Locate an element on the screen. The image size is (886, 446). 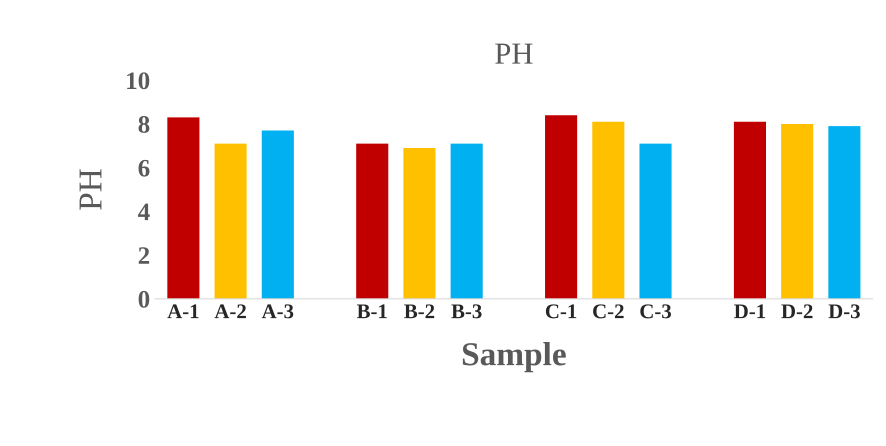
y-tick-label: 6 is located at coordinates (144, 168).